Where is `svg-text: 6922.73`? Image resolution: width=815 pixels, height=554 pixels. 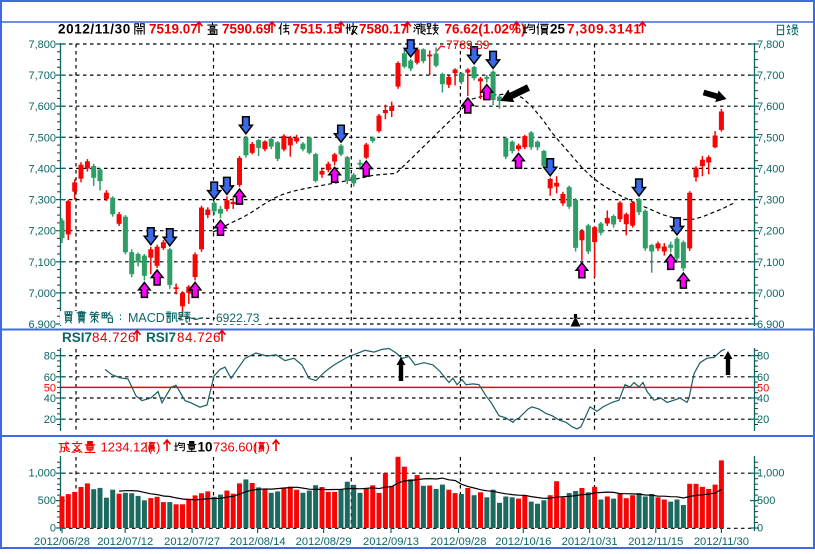 svg-text: 6922.73 is located at coordinates (238, 318).